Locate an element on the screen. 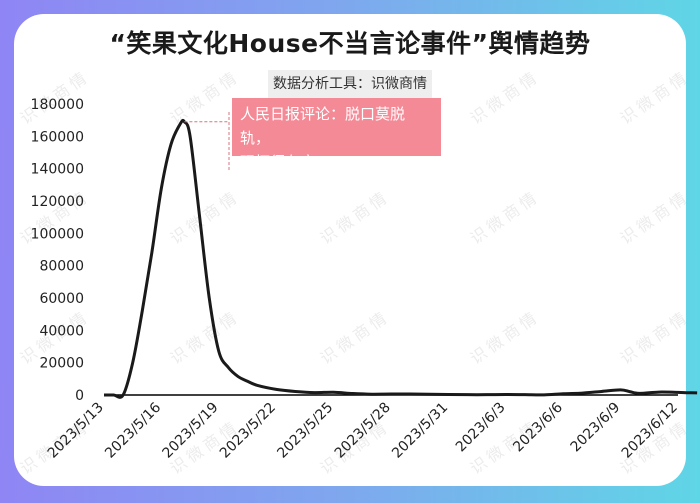  x-tick-label: 2023/5/22 is located at coordinates (248, 431).